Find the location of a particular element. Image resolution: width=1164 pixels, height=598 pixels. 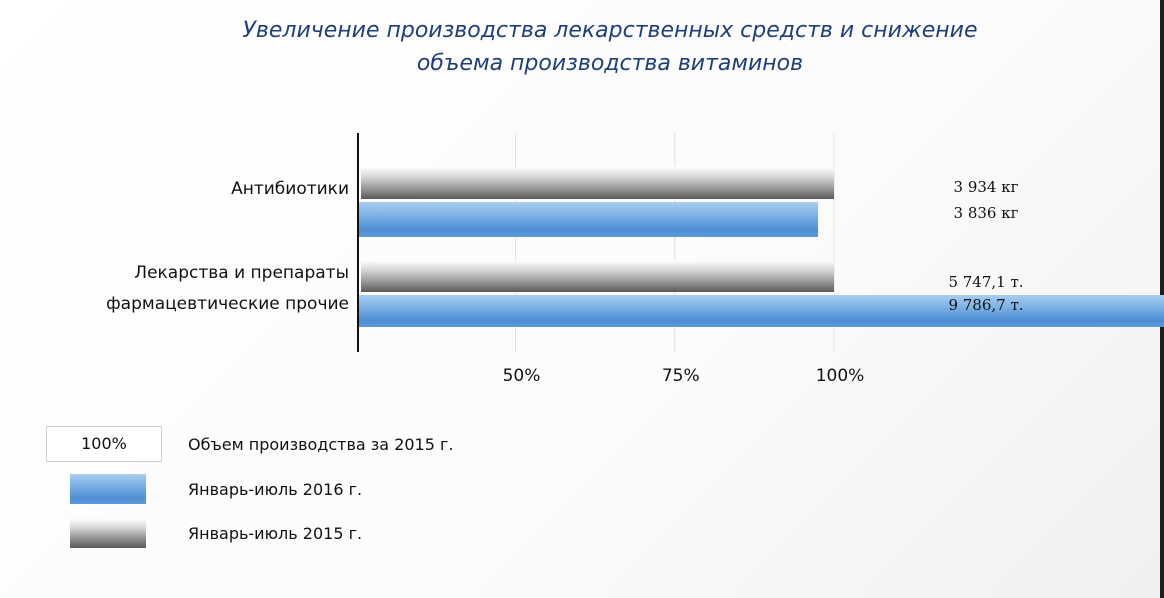

x-tick-label: 100% is located at coordinates (840, 376).